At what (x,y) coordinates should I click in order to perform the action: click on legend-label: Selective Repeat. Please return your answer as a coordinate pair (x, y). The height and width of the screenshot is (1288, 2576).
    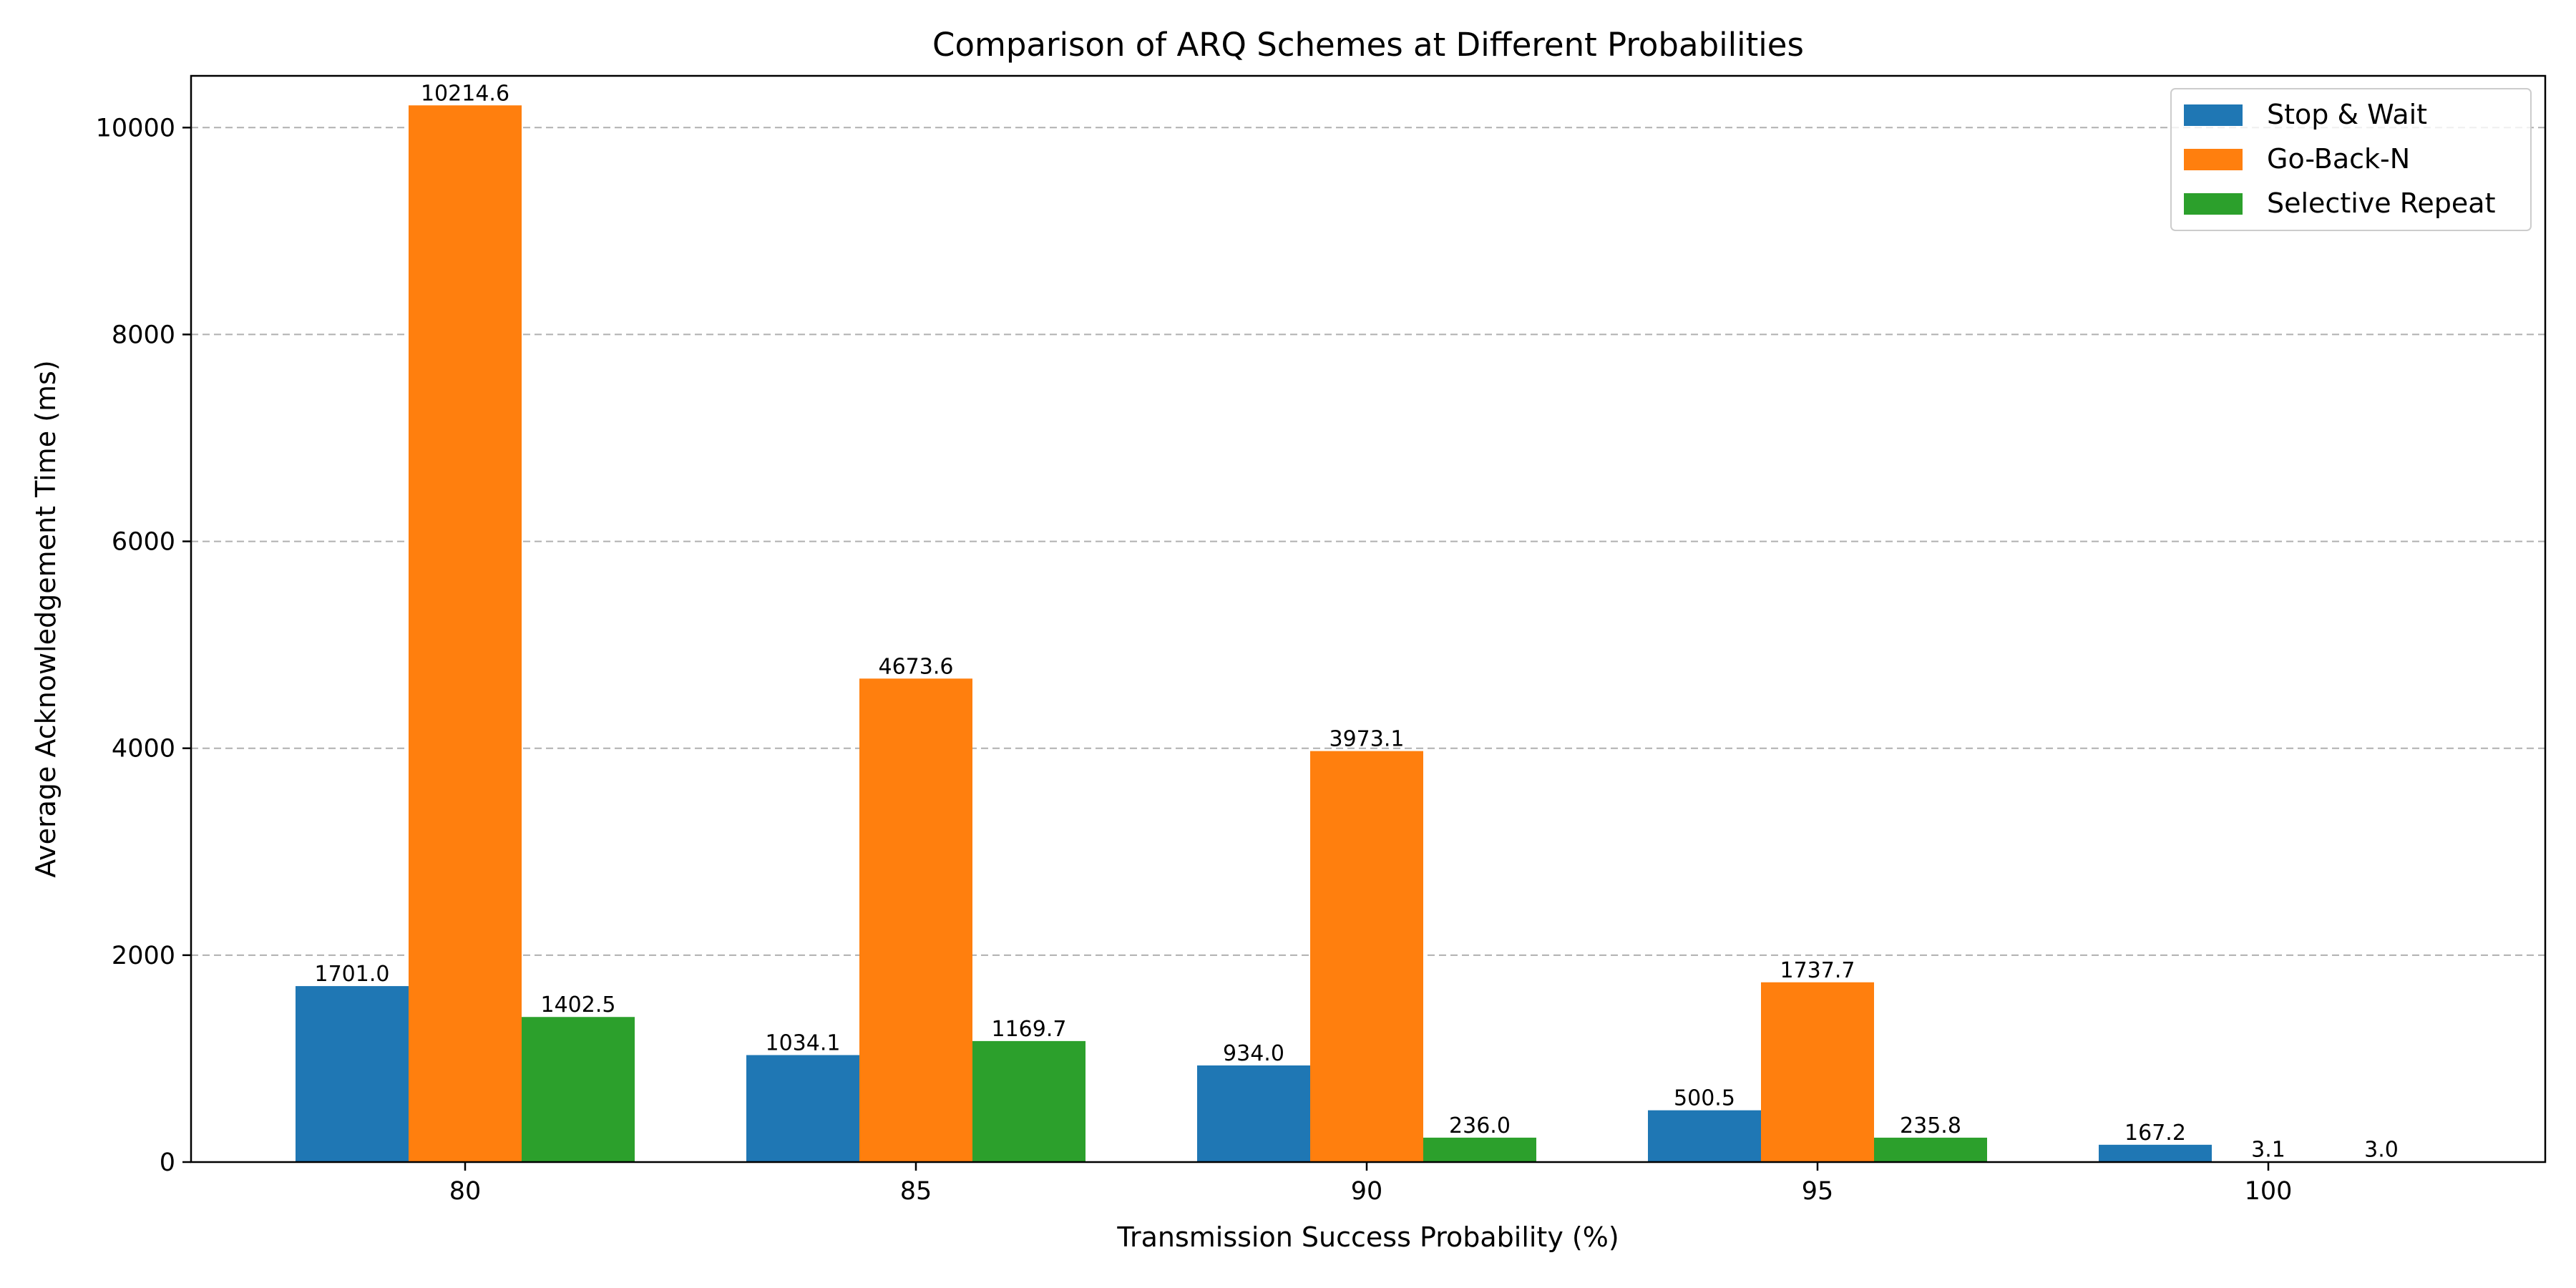
    Looking at the image, I should click on (2381, 203).